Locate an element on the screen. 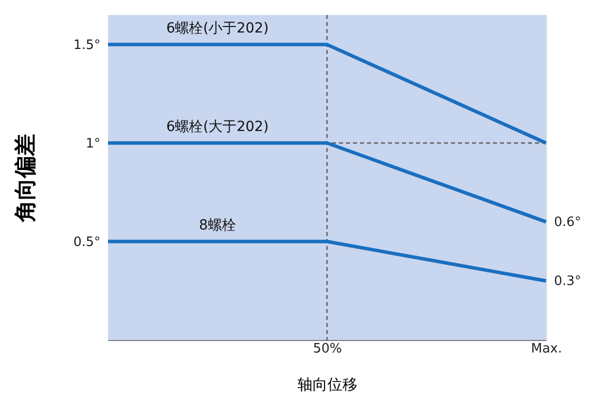 The width and height of the screenshot is (598, 403). y-axis-title: 角向偏差 is located at coordinates (25, 178).